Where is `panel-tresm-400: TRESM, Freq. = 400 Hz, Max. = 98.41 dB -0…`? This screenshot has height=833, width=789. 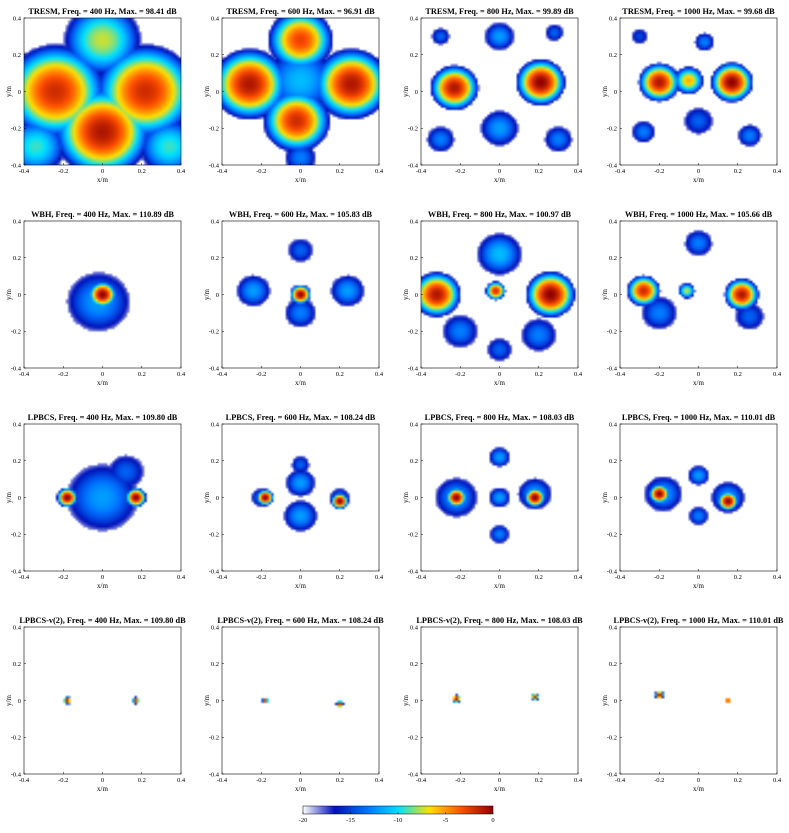
panel-tresm-400: TRESM, Freq. = 400 Hz, Max. = 98.41 dB -0… is located at coordinates (95, 95).